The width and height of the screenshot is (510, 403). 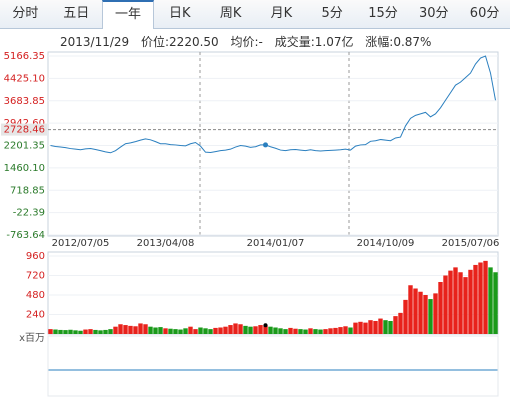 I want to click on x-tick-label: 2014/10/09, so click(x=386, y=243).